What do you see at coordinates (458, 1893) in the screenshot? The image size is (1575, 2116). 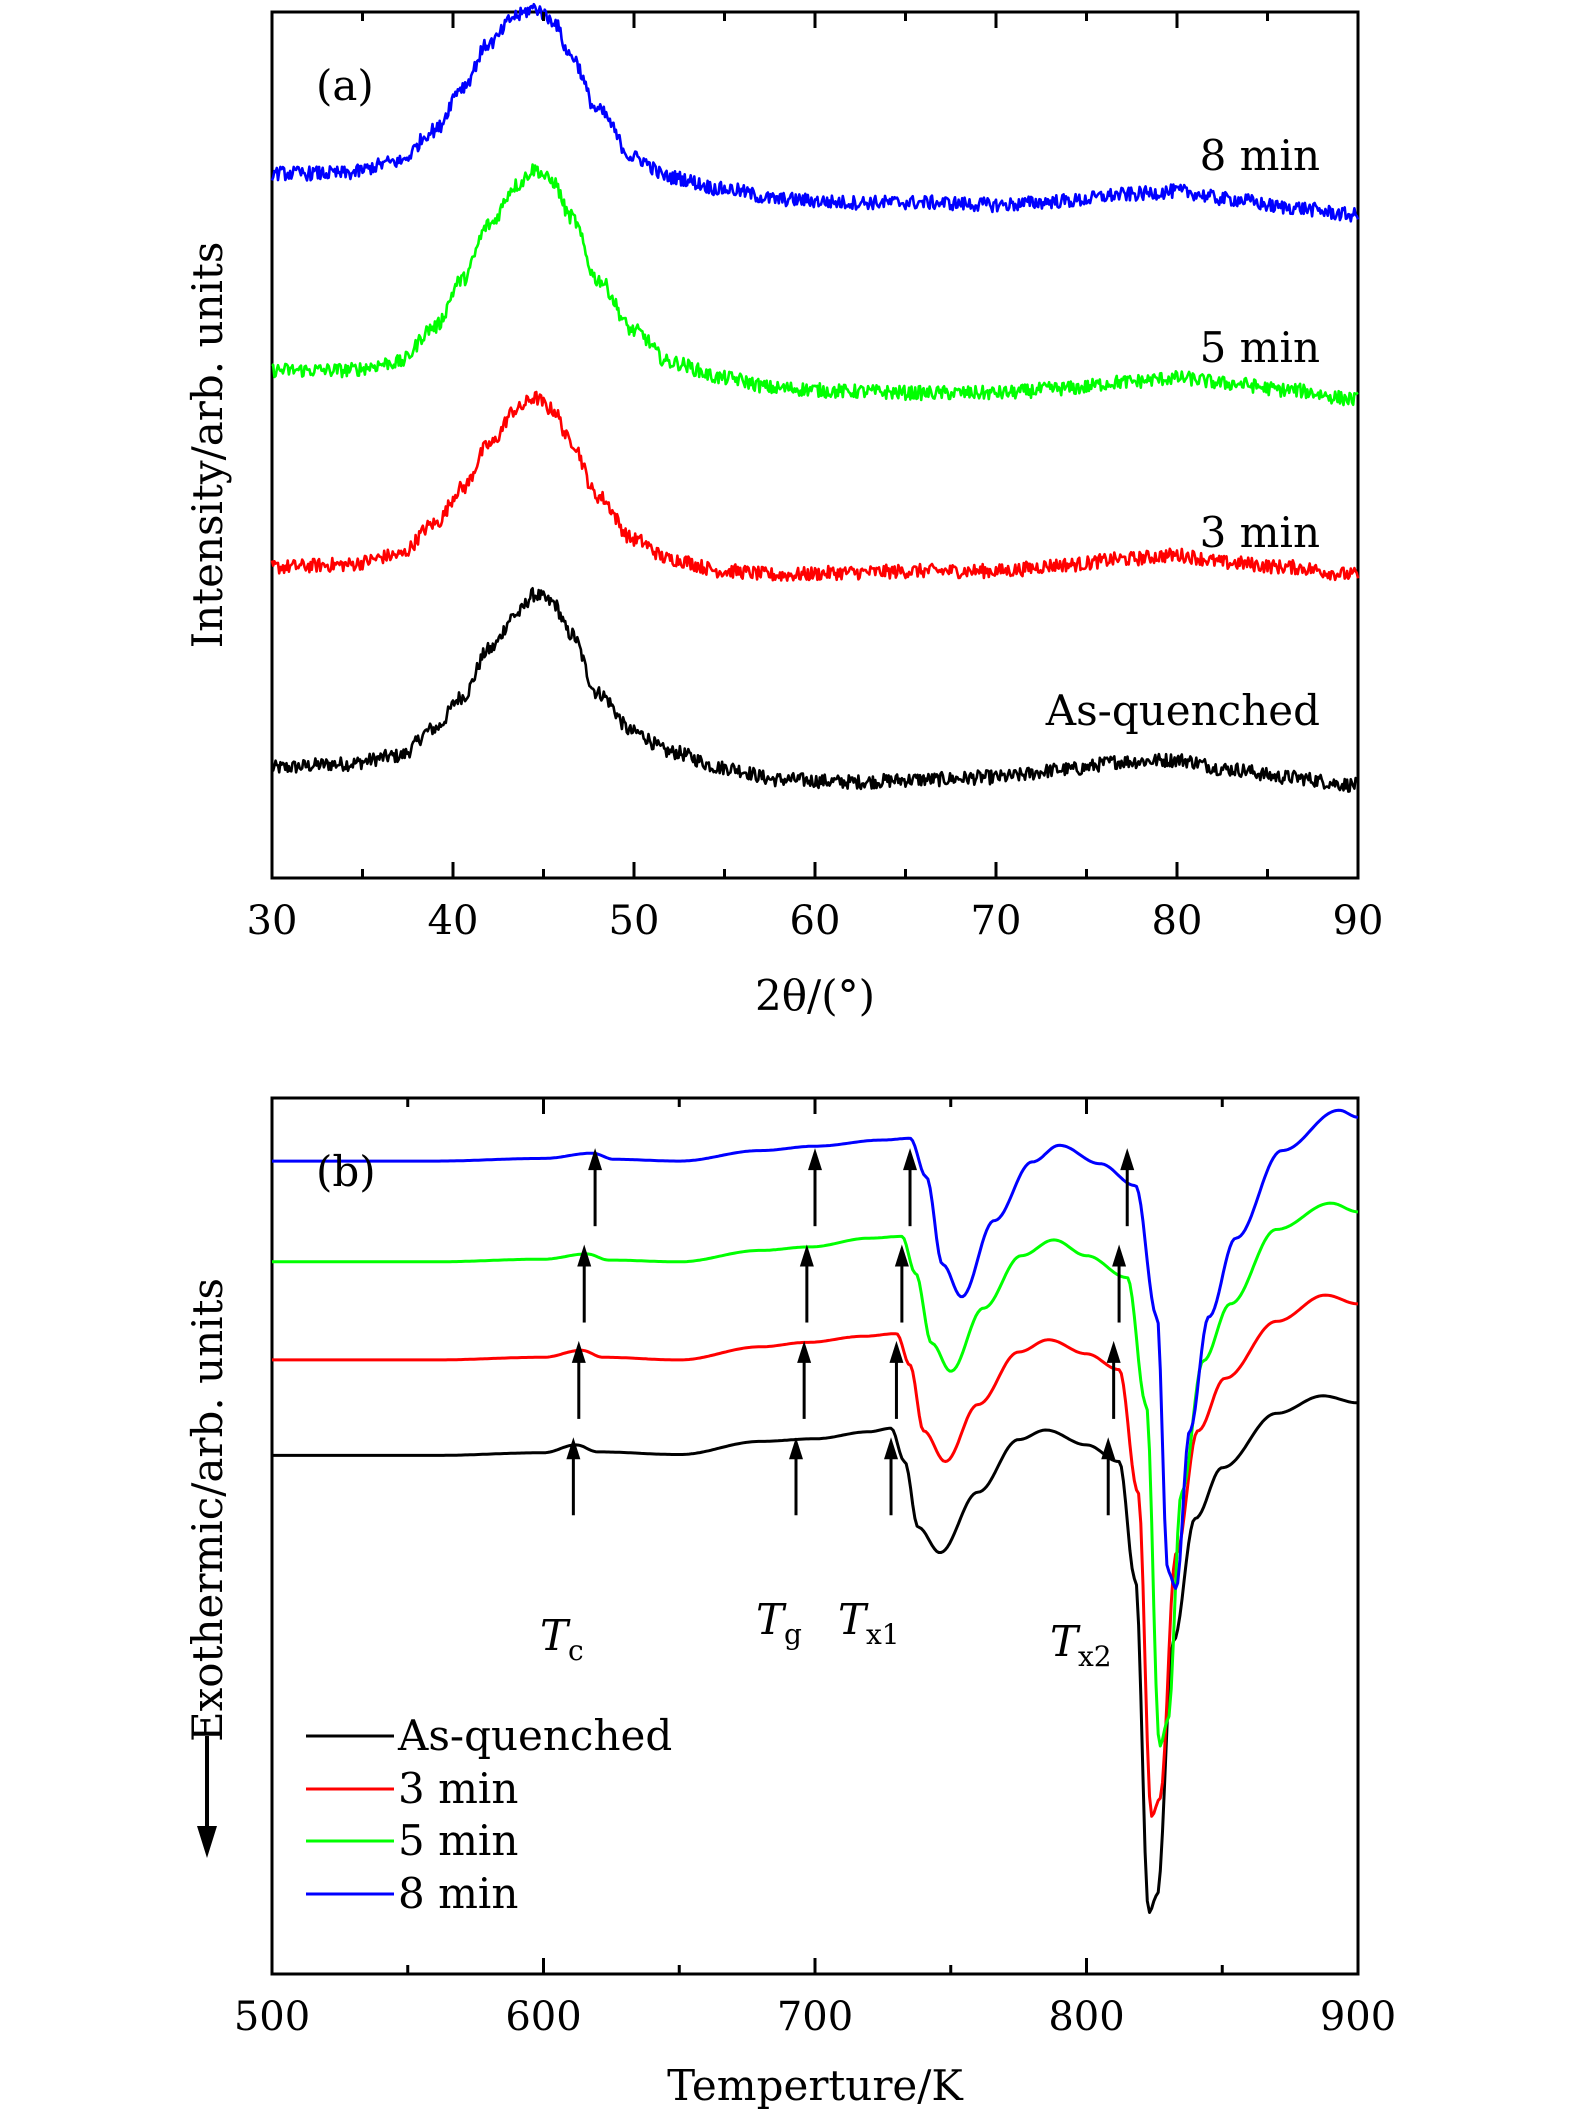 I see `legend-label-8min: 8 min` at bounding box center [458, 1893].